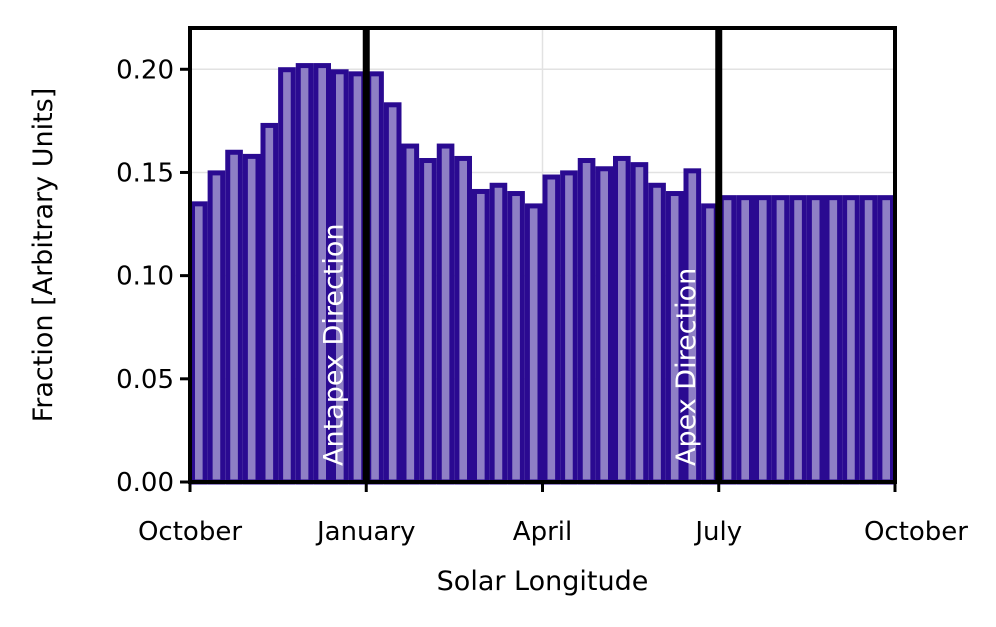 This screenshot has height=627, width=996. Describe the element at coordinates (145, 380) in the screenshot. I see `y-tick-label-1: 0.05` at that location.